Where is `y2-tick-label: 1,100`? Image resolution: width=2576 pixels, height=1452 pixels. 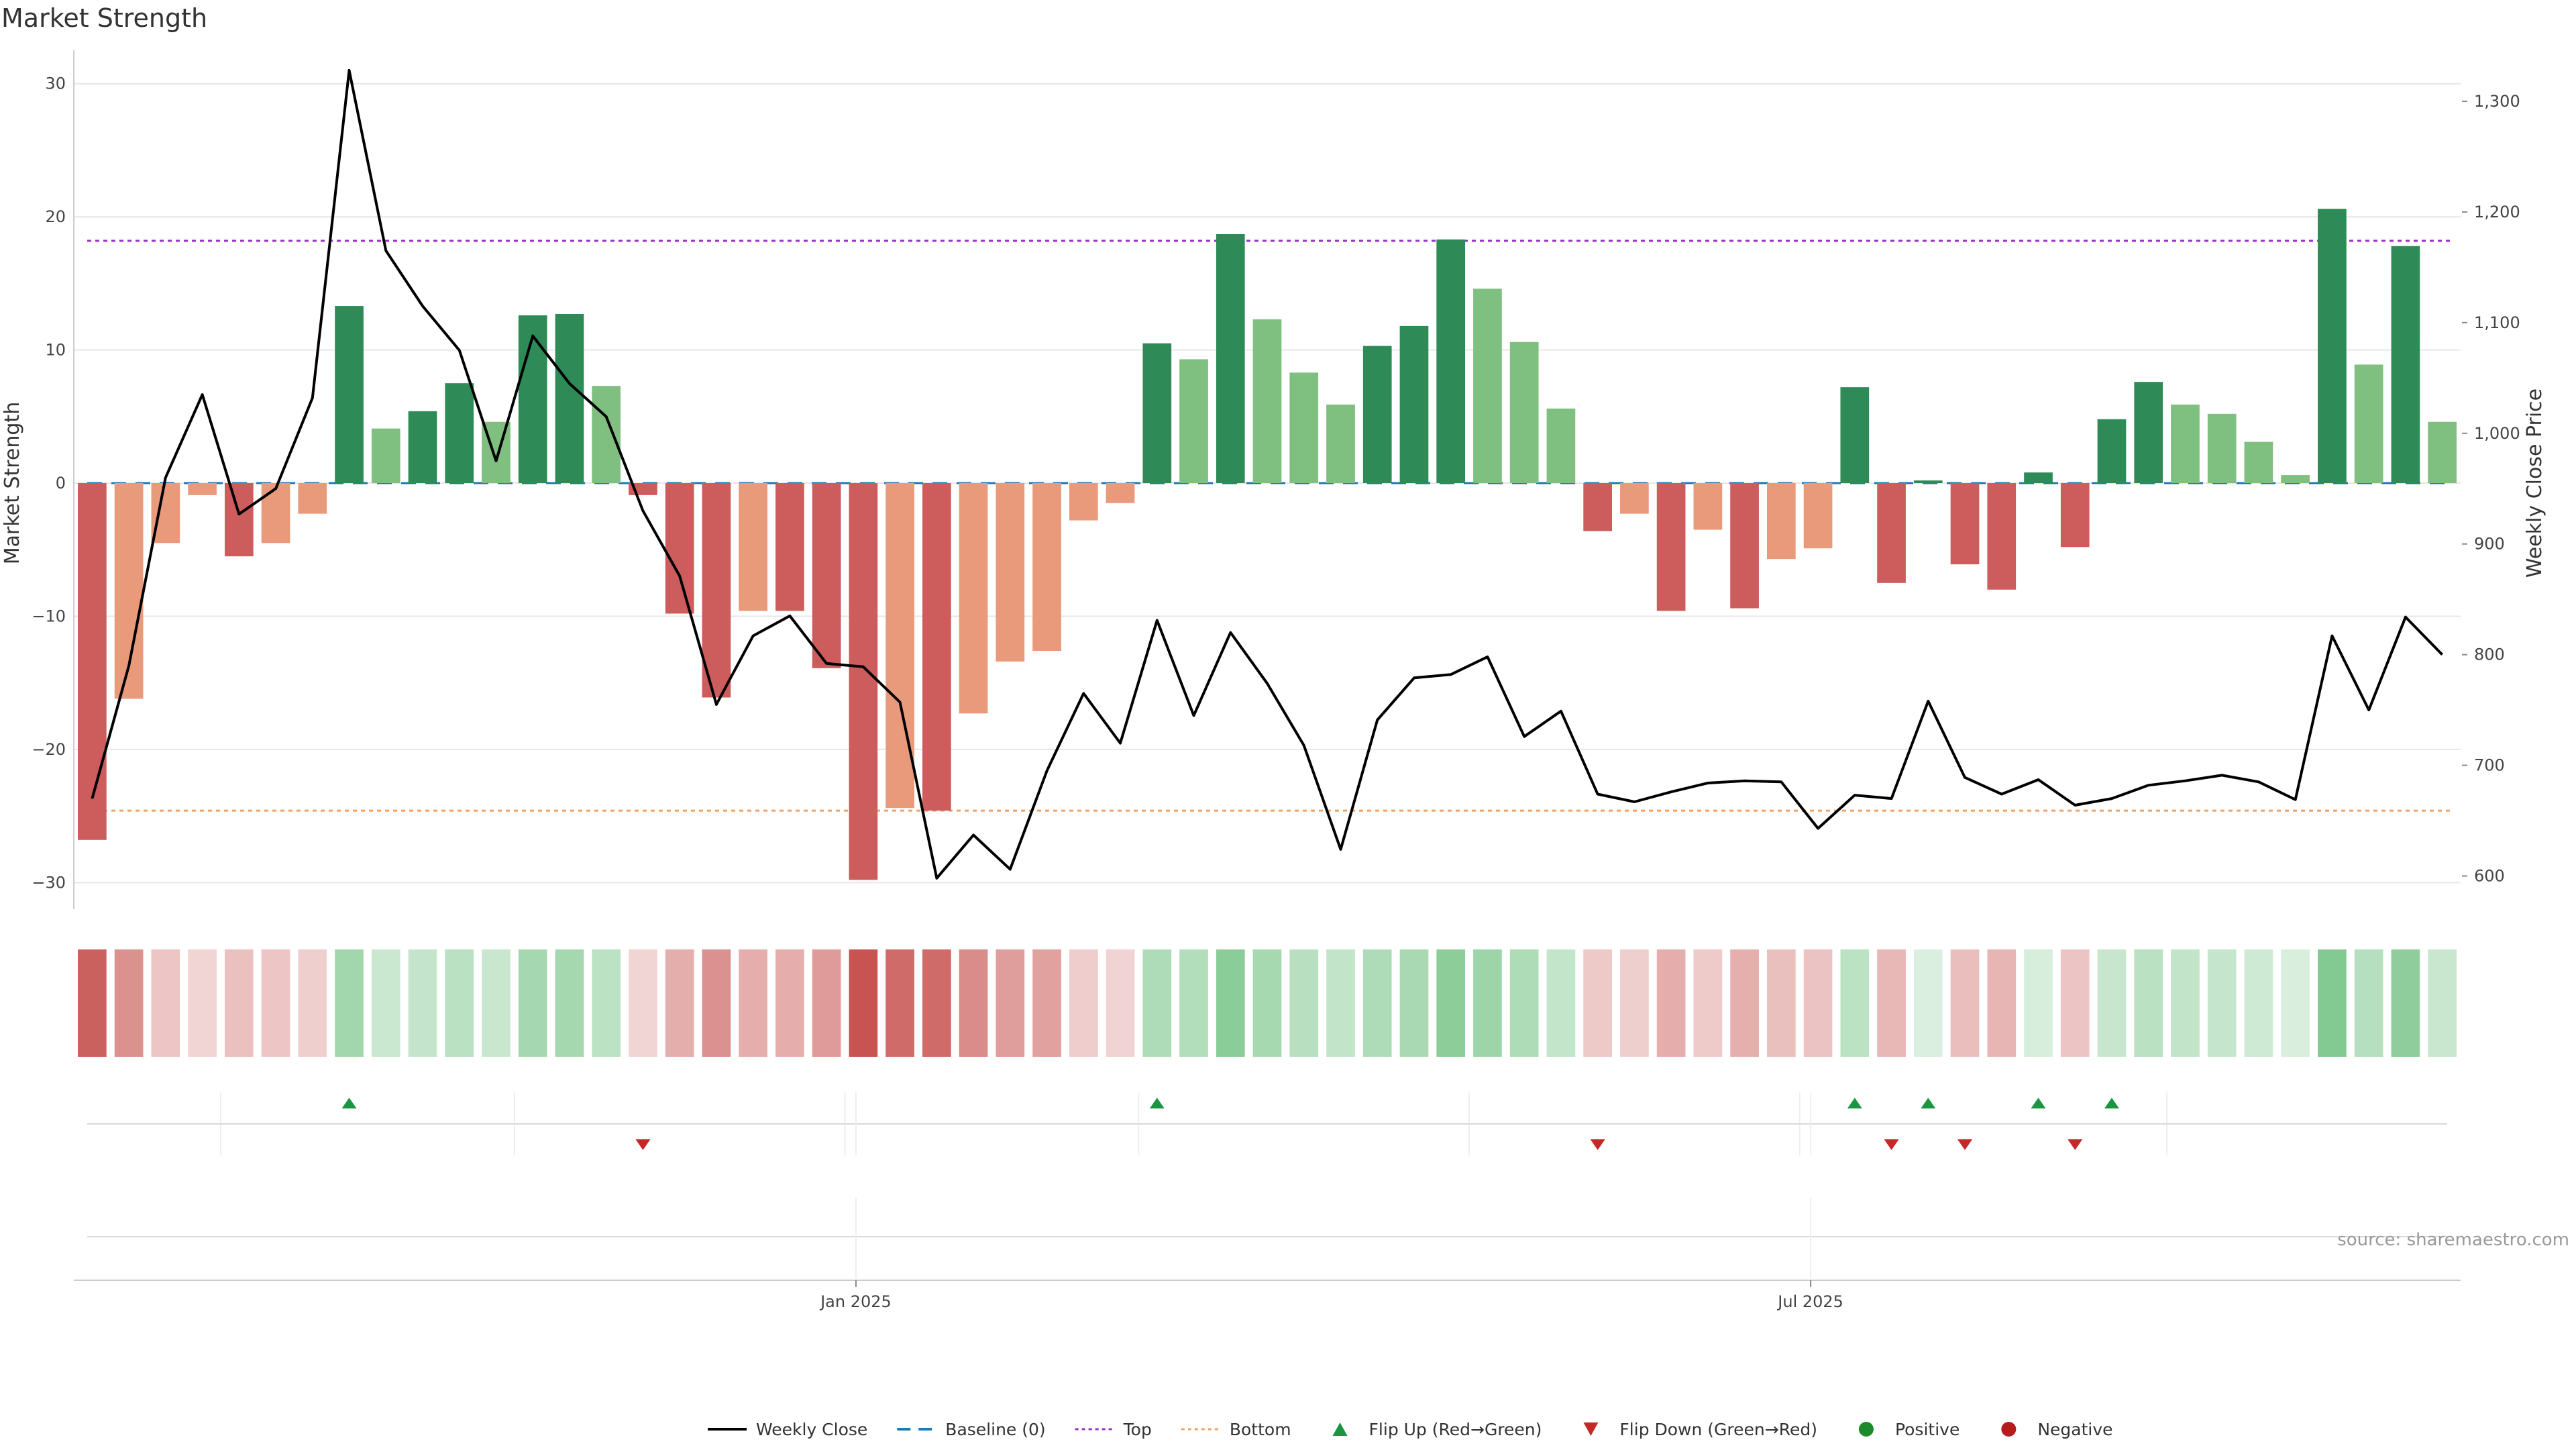
y2-tick-label: 1,100 is located at coordinates (2497, 323).